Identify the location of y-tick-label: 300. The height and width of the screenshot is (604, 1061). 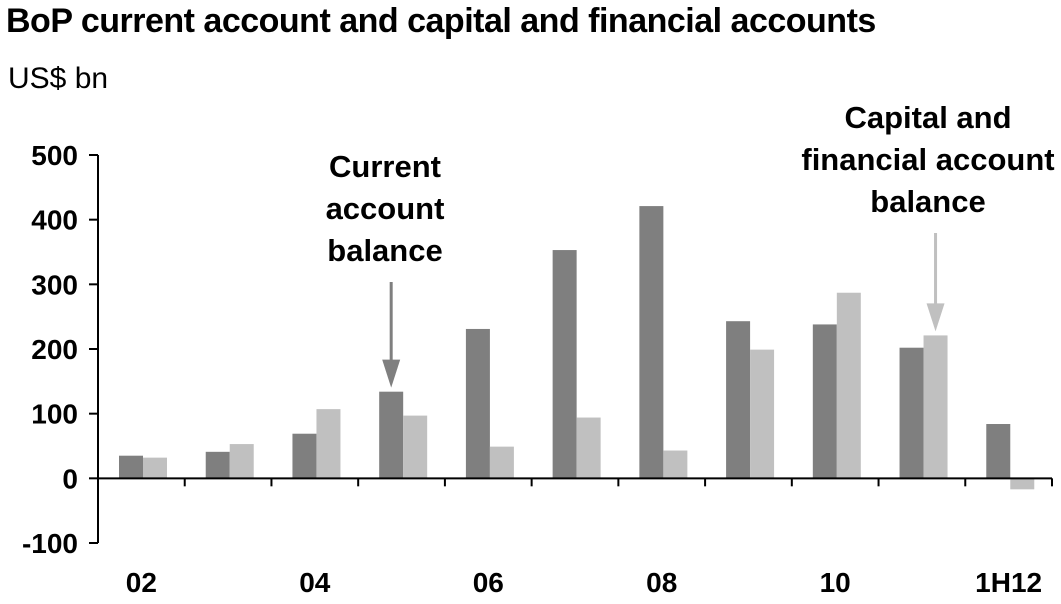
(54, 284).